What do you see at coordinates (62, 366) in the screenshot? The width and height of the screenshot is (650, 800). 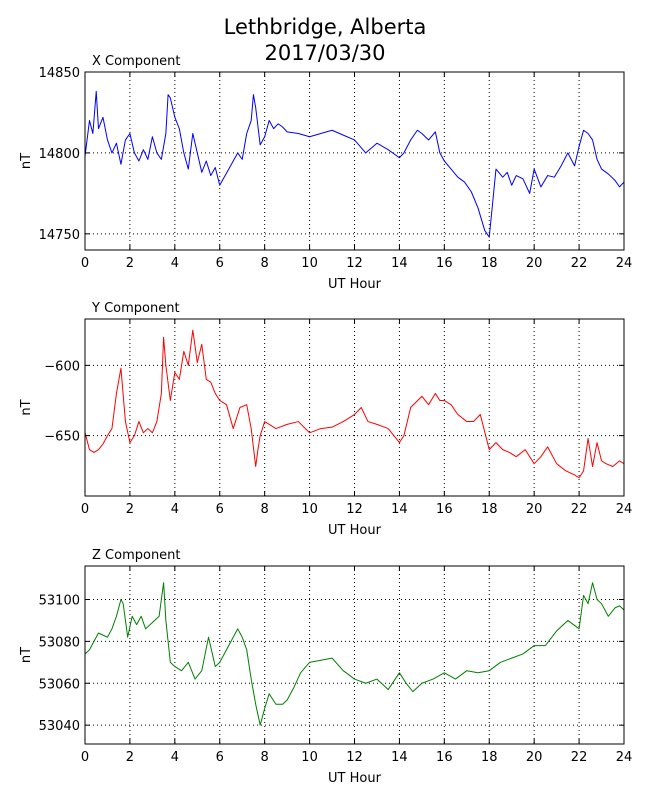 I see `y-tick-label: −600` at bounding box center [62, 366].